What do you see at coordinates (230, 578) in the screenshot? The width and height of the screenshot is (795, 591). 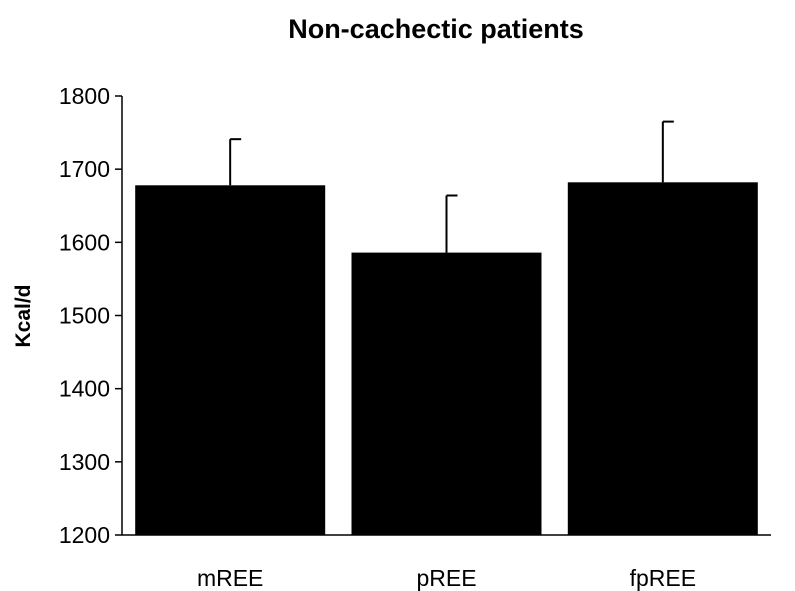 I see `x-tick-label-mREE: mREE` at bounding box center [230, 578].